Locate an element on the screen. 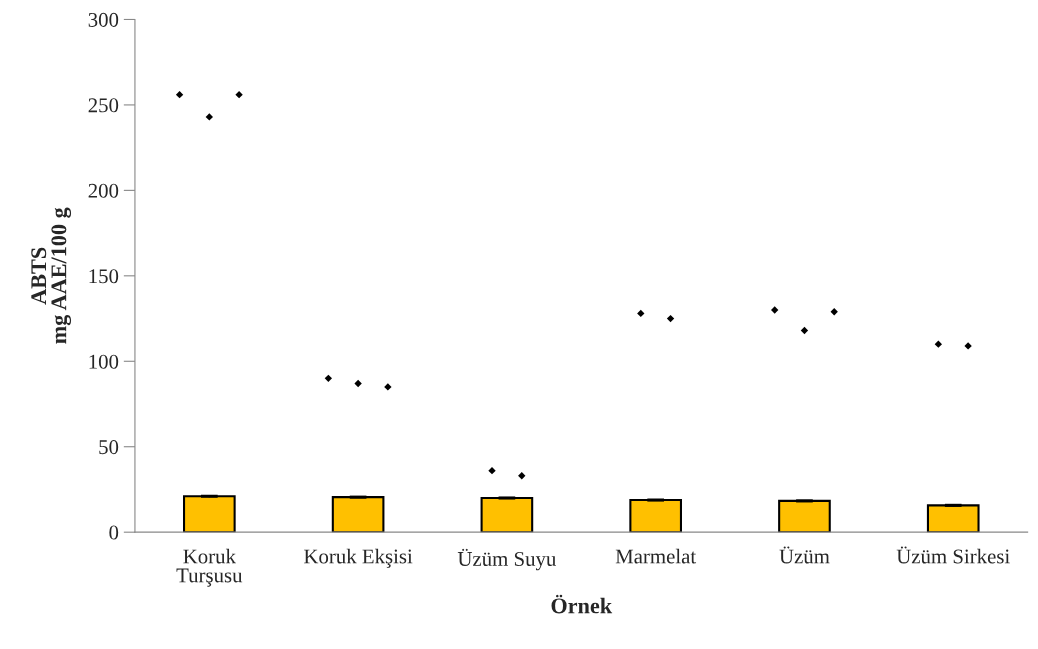 The image size is (1038, 649). y-tick-label: 0 is located at coordinates (114, 532).